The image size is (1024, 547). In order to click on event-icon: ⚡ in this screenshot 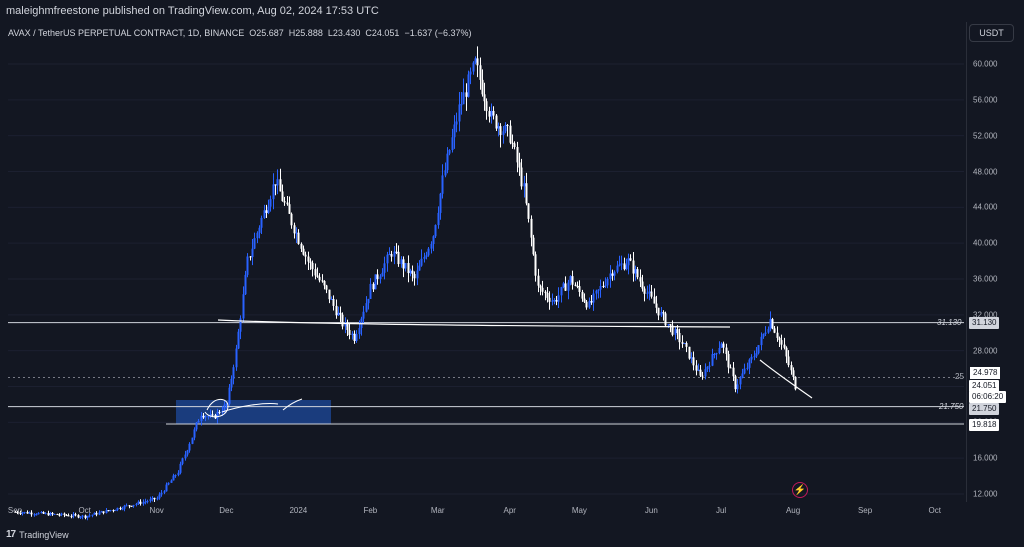, I will do `click(800, 490)`.